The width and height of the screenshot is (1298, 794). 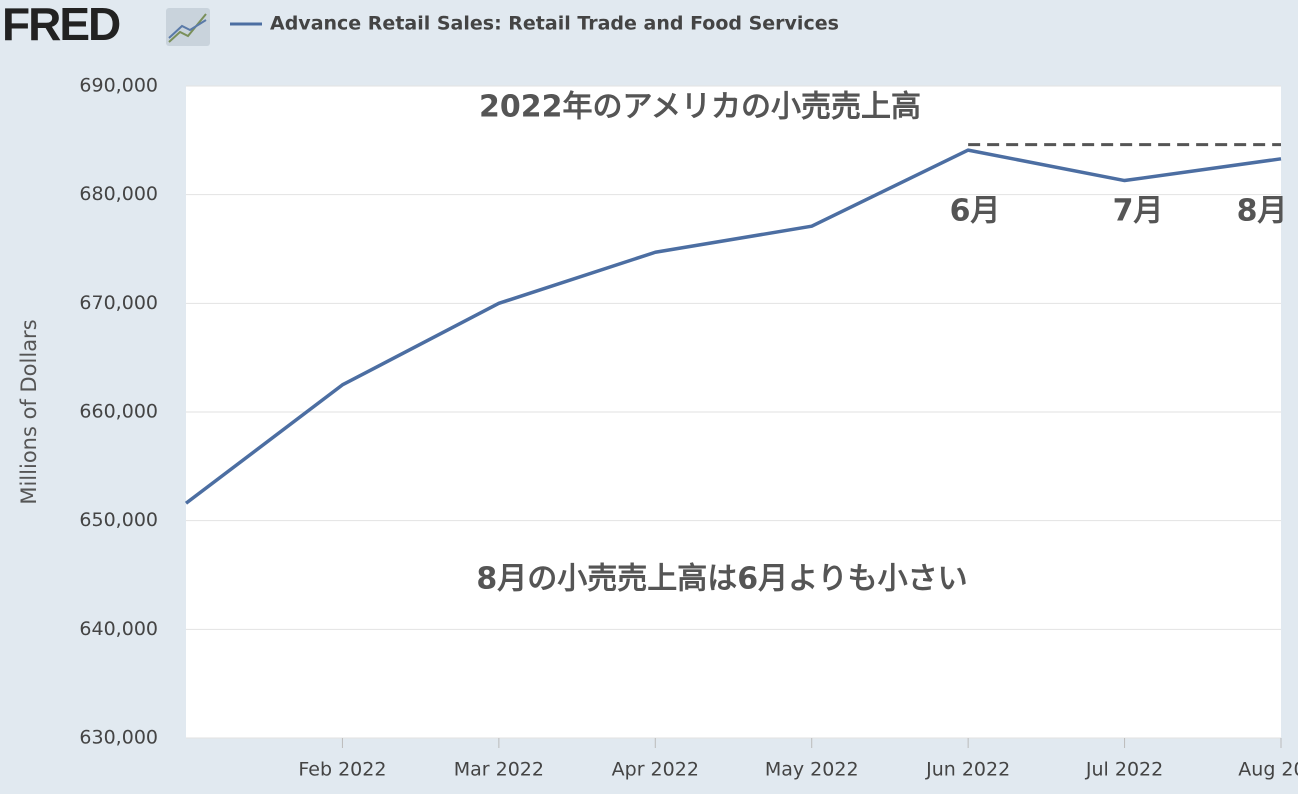 What do you see at coordinates (118, 629) in the screenshot?
I see `y-tick-label: 640,000` at bounding box center [118, 629].